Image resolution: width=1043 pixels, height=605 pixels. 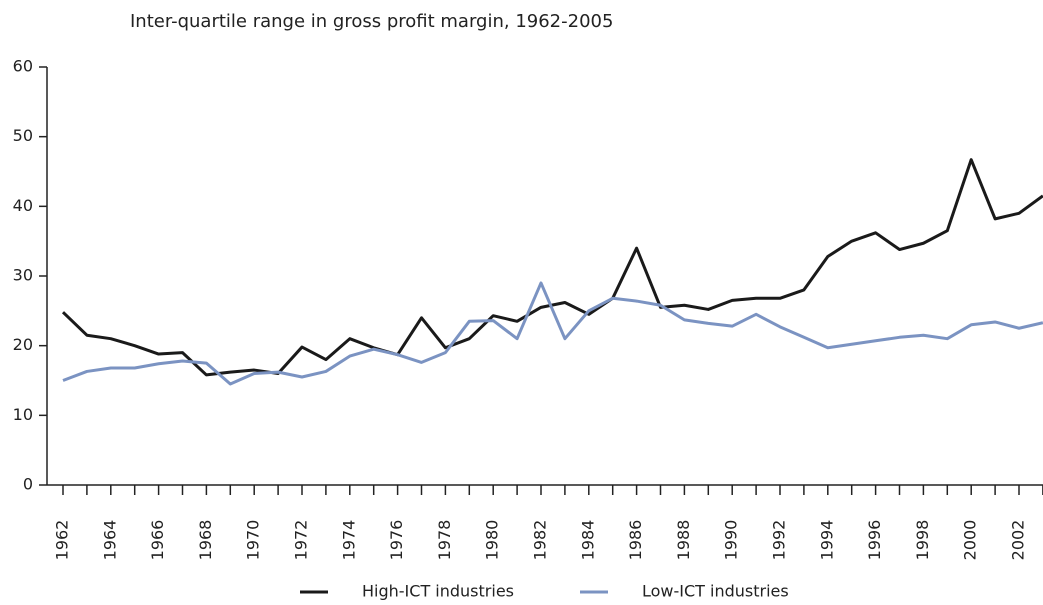 I want to click on x-tick-label: 1992, so click(x=779, y=540).